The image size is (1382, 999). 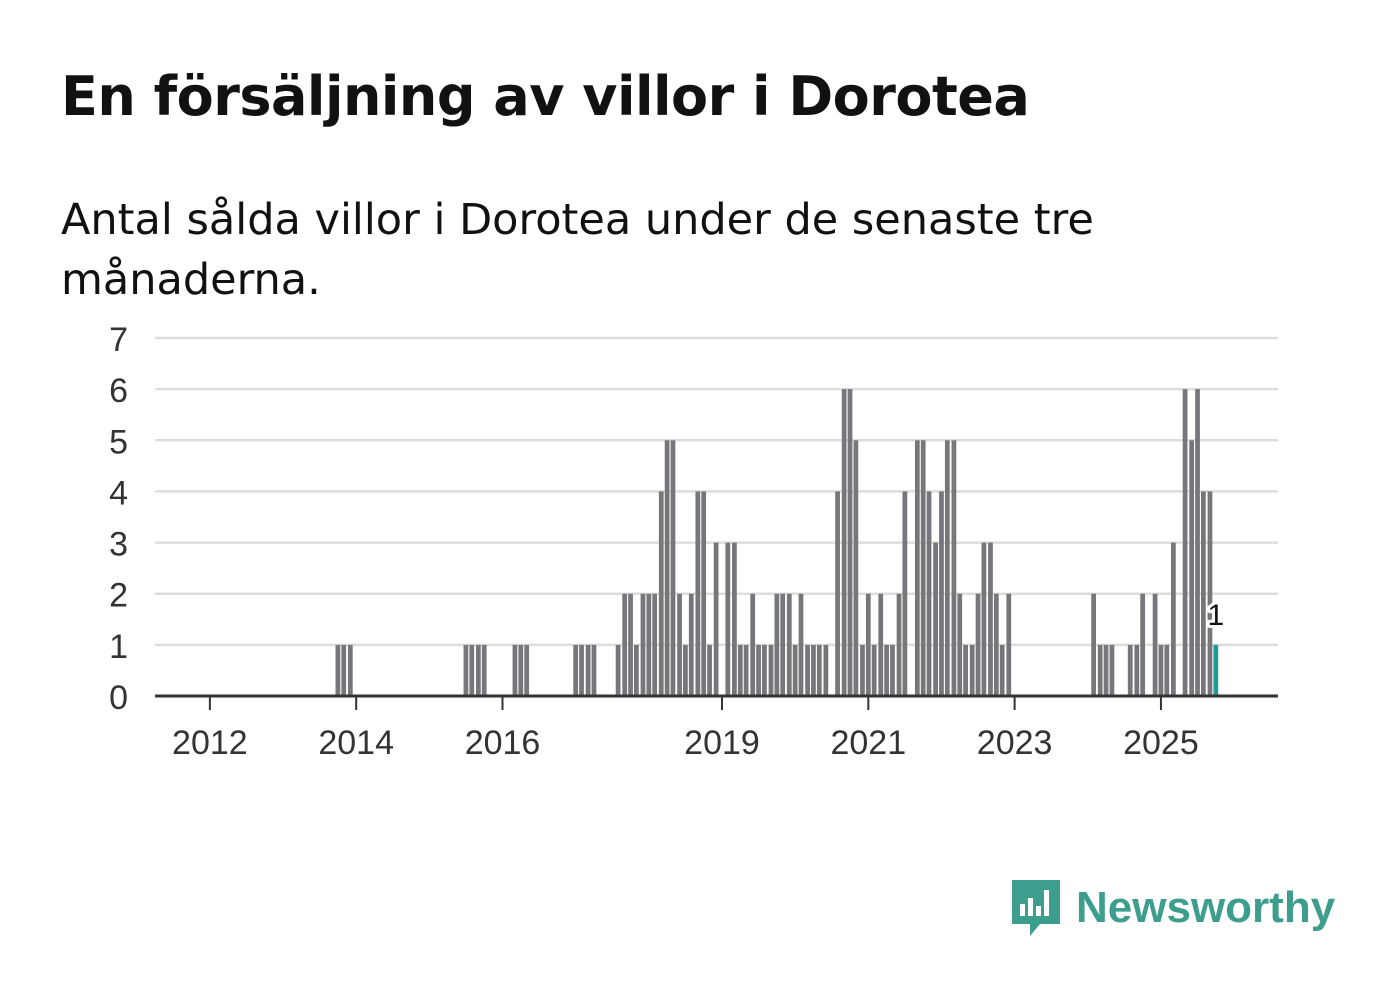 What do you see at coordinates (118, 647) in the screenshot?
I see `y-tick-label: 1` at bounding box center [118, 647].